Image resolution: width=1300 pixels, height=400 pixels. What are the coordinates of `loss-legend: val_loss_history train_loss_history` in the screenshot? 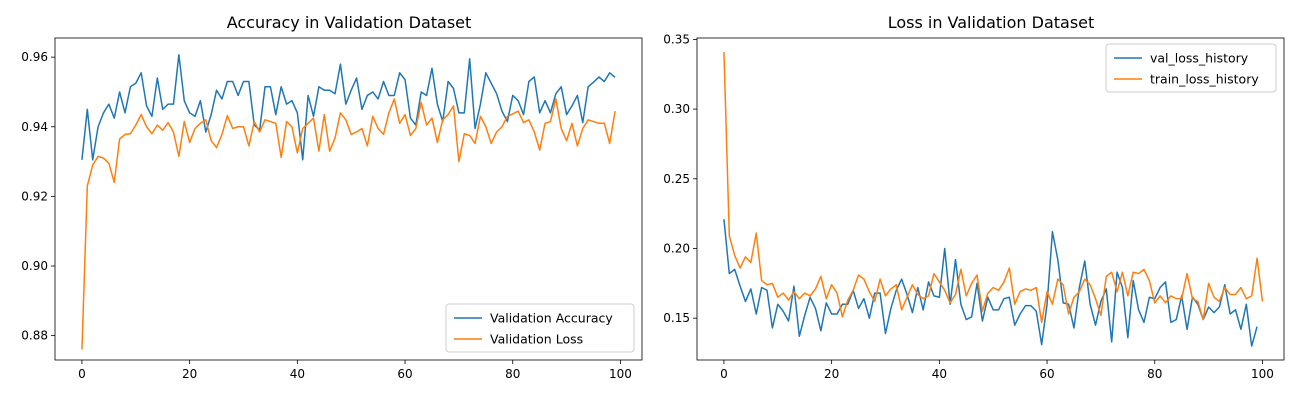 It's located at (1191, 68).